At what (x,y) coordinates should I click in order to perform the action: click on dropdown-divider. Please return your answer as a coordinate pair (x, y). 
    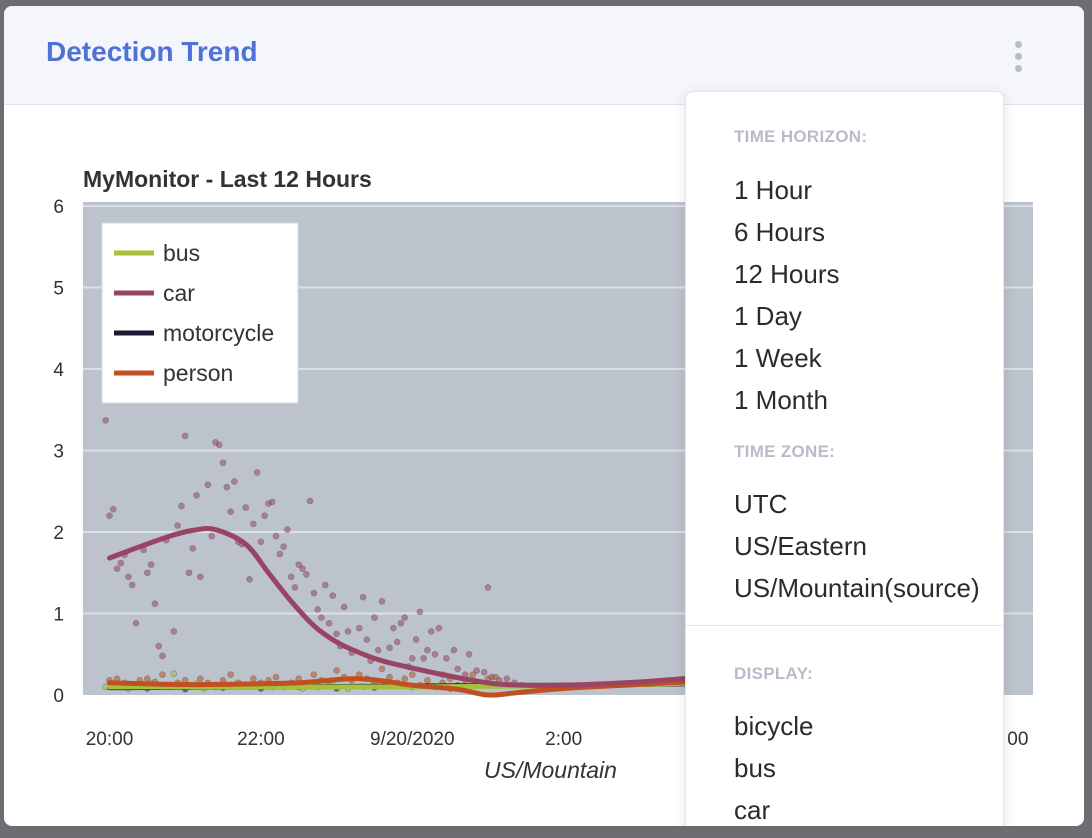
    Looking at the image, I should click on (844, 625).